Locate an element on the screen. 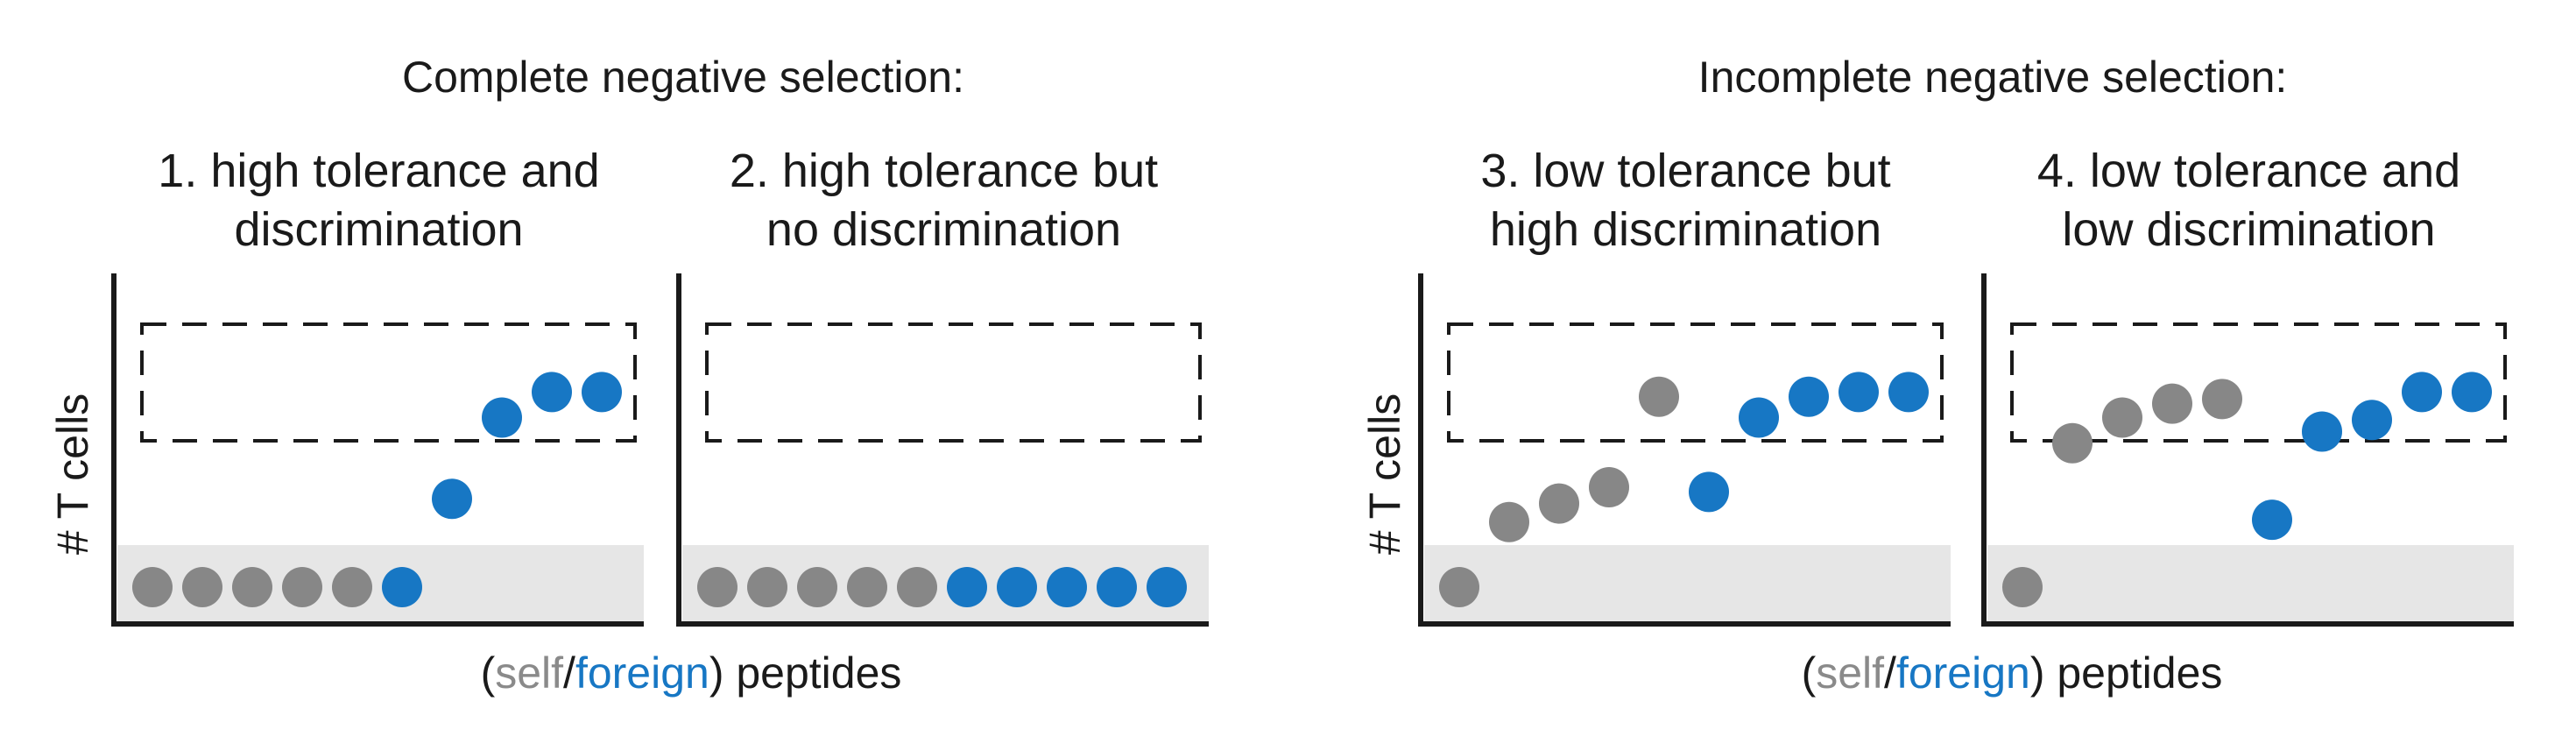 The height and width of the screenshot is (751, 2576). panel-title-line1: 2. high tolerance but is located at coordinates (944, 171).